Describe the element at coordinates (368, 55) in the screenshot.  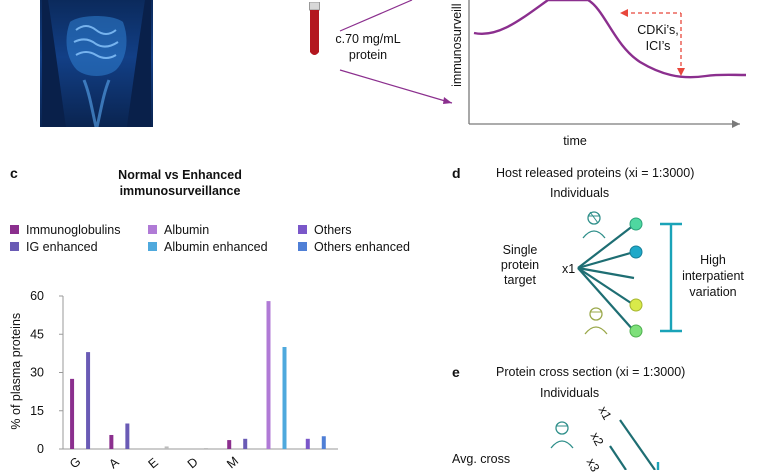
I see `tube-label-line2: protein` at that location.